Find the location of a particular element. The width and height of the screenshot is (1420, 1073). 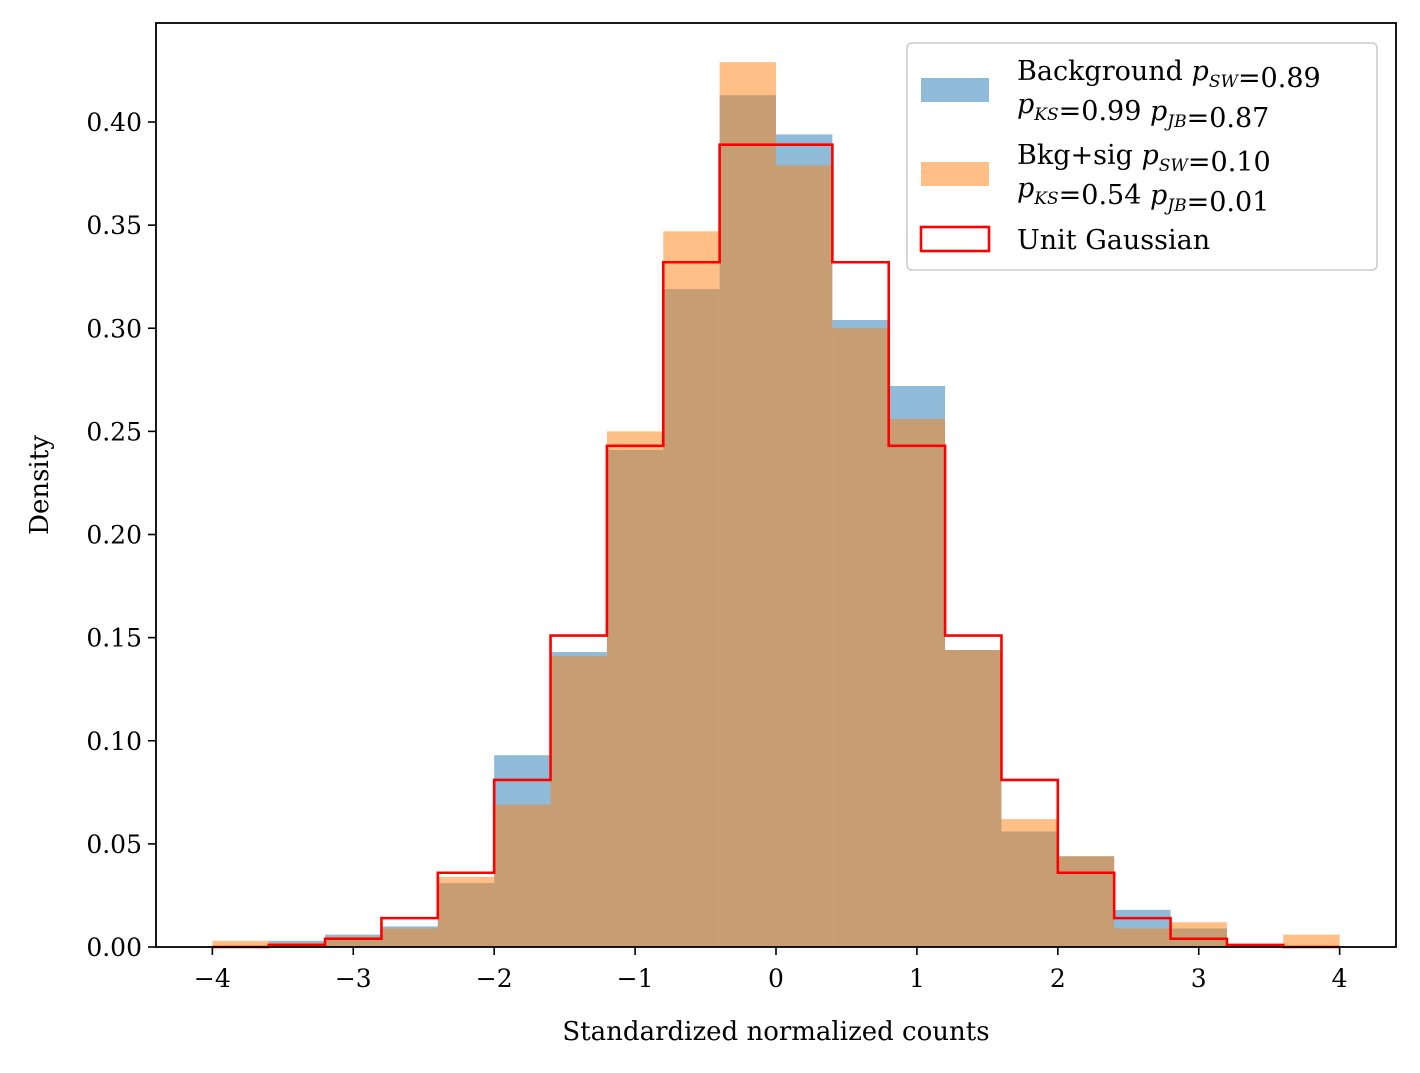

legend-label-background-line2: pKS=0.99 pJB=0.87 is located at coordinates (1143, 111).